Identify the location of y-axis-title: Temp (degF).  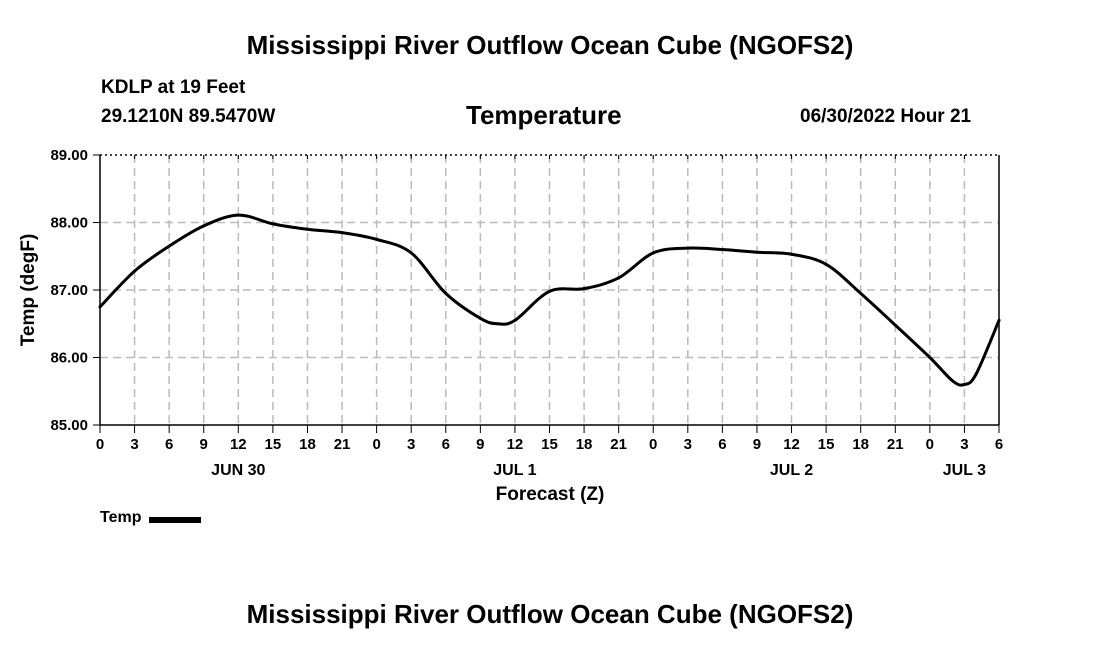
(28, 290).